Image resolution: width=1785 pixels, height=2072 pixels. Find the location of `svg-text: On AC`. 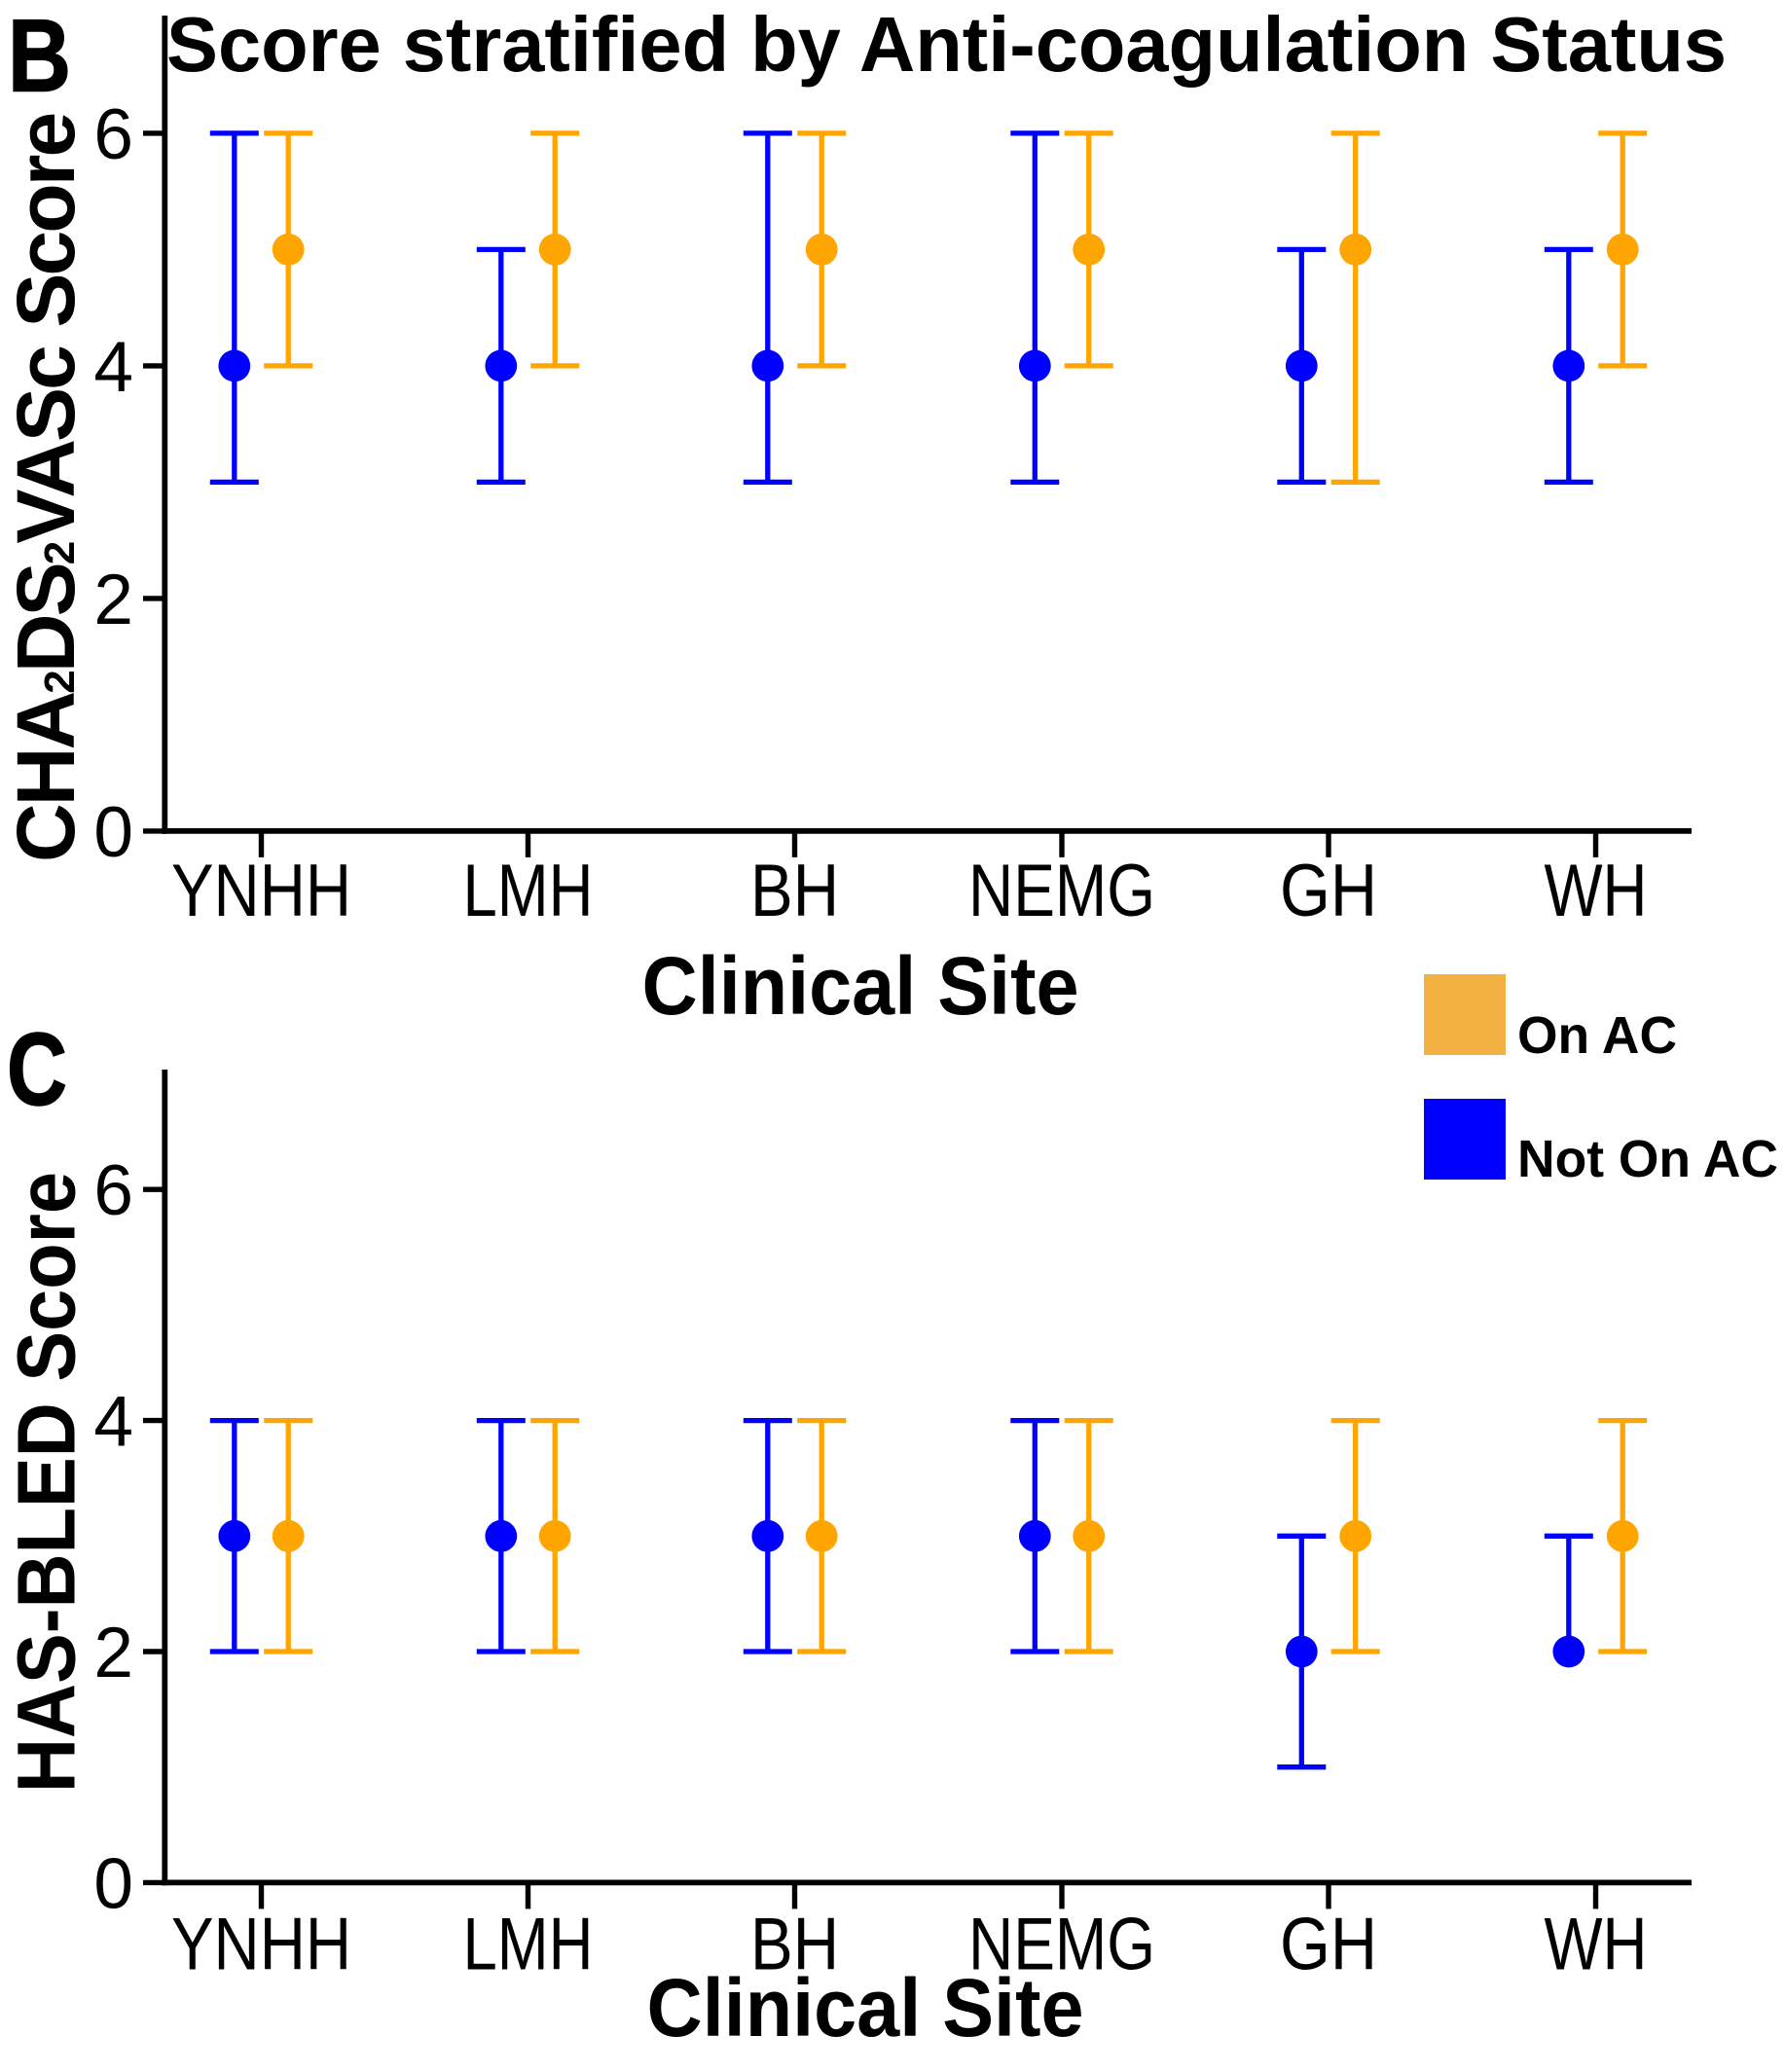

svg-text: On AC is located at coordinates (1597, 1035).